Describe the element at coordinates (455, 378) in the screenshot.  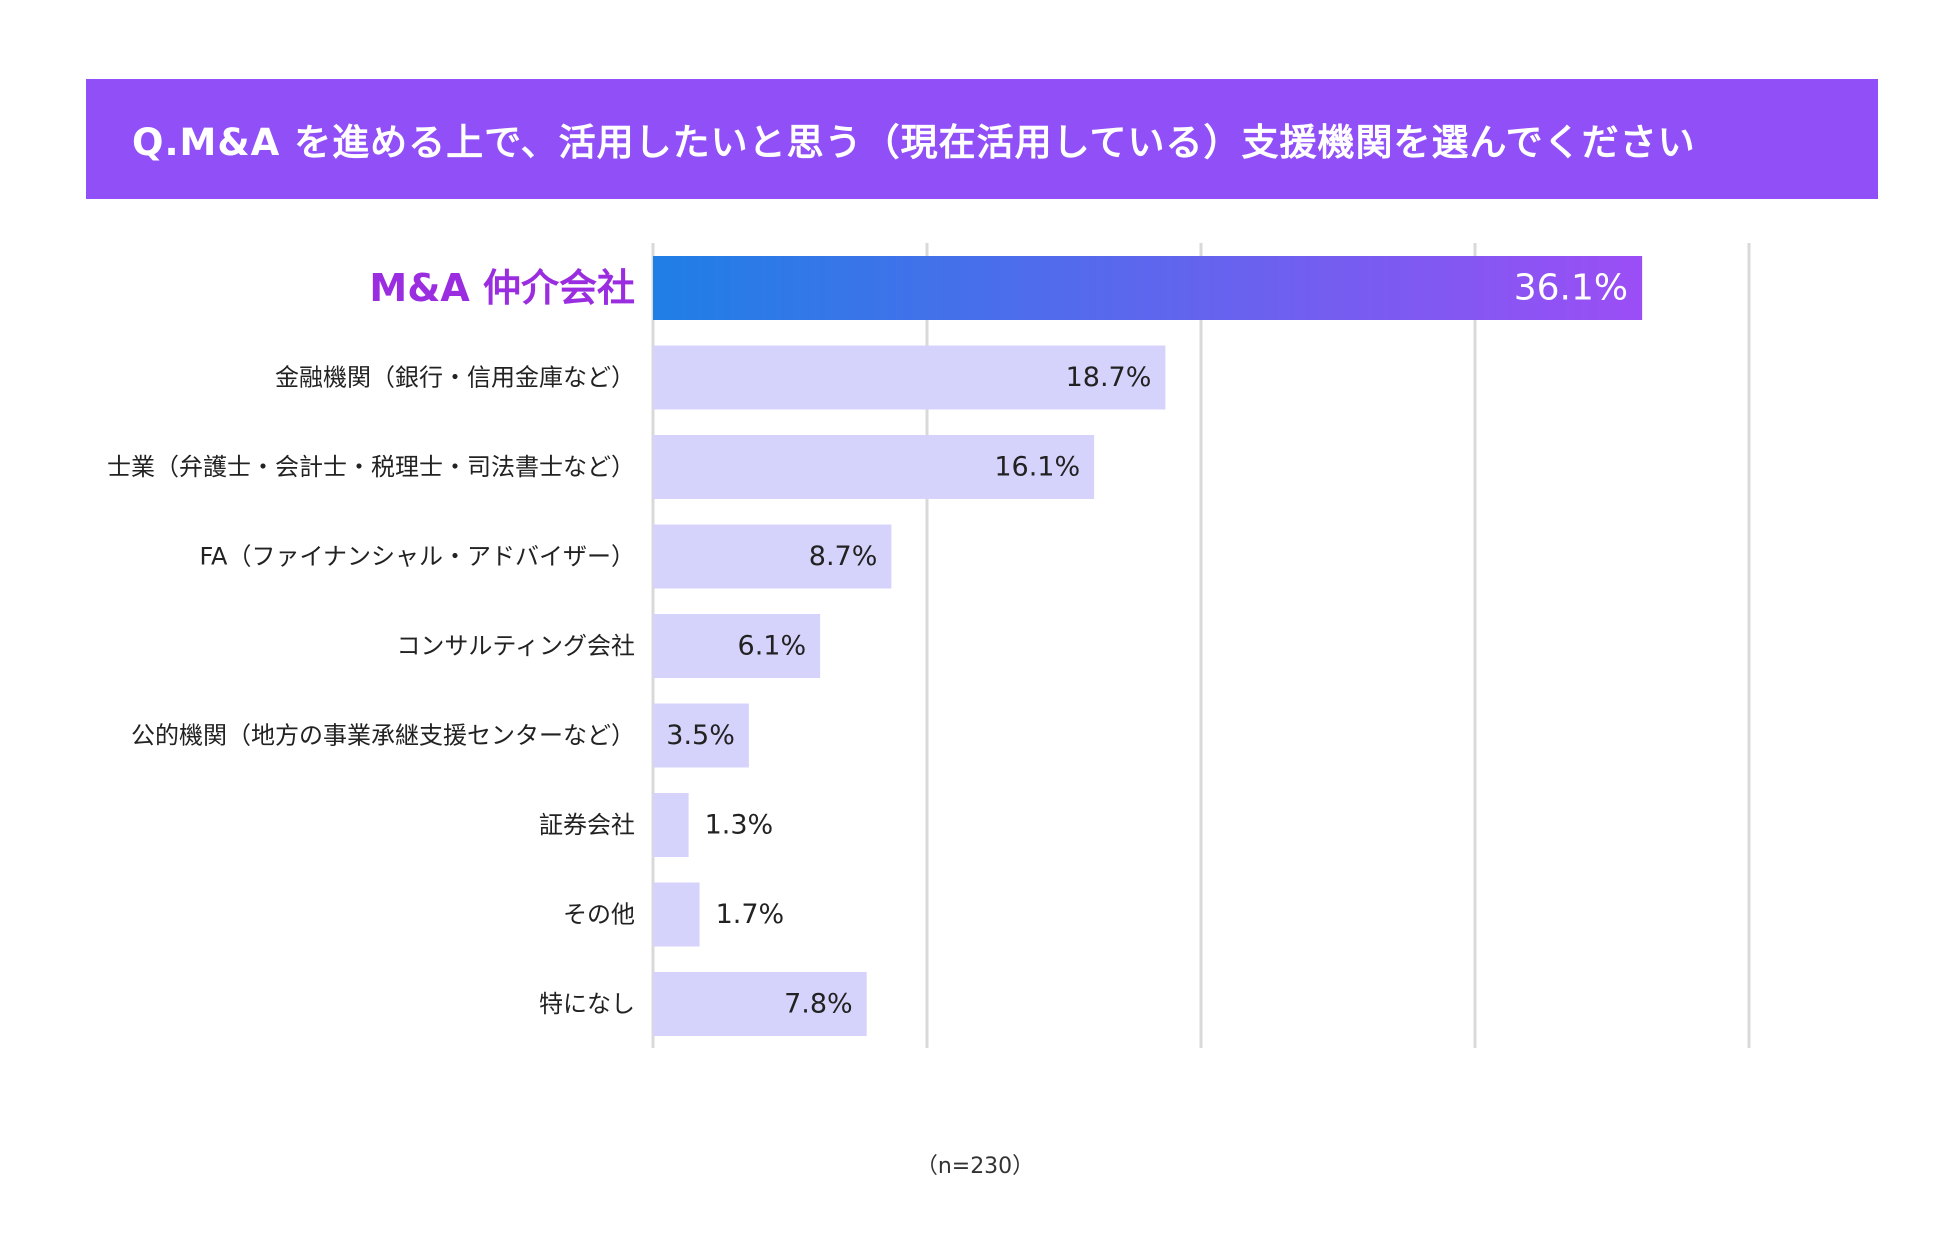
I see `category-label-1: 金融機関（銀行・信用金庫など）` at that location.